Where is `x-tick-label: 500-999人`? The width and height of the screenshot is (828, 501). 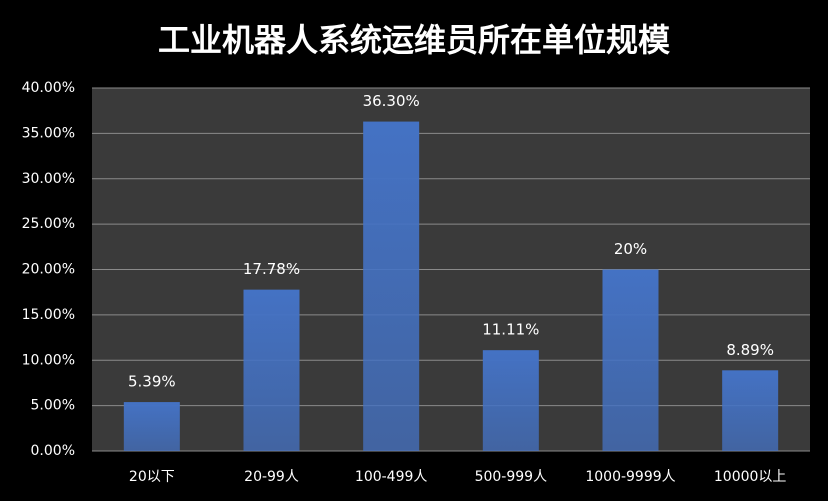
x-tick-label: 500-999人 is located at coordinates (511, 477).